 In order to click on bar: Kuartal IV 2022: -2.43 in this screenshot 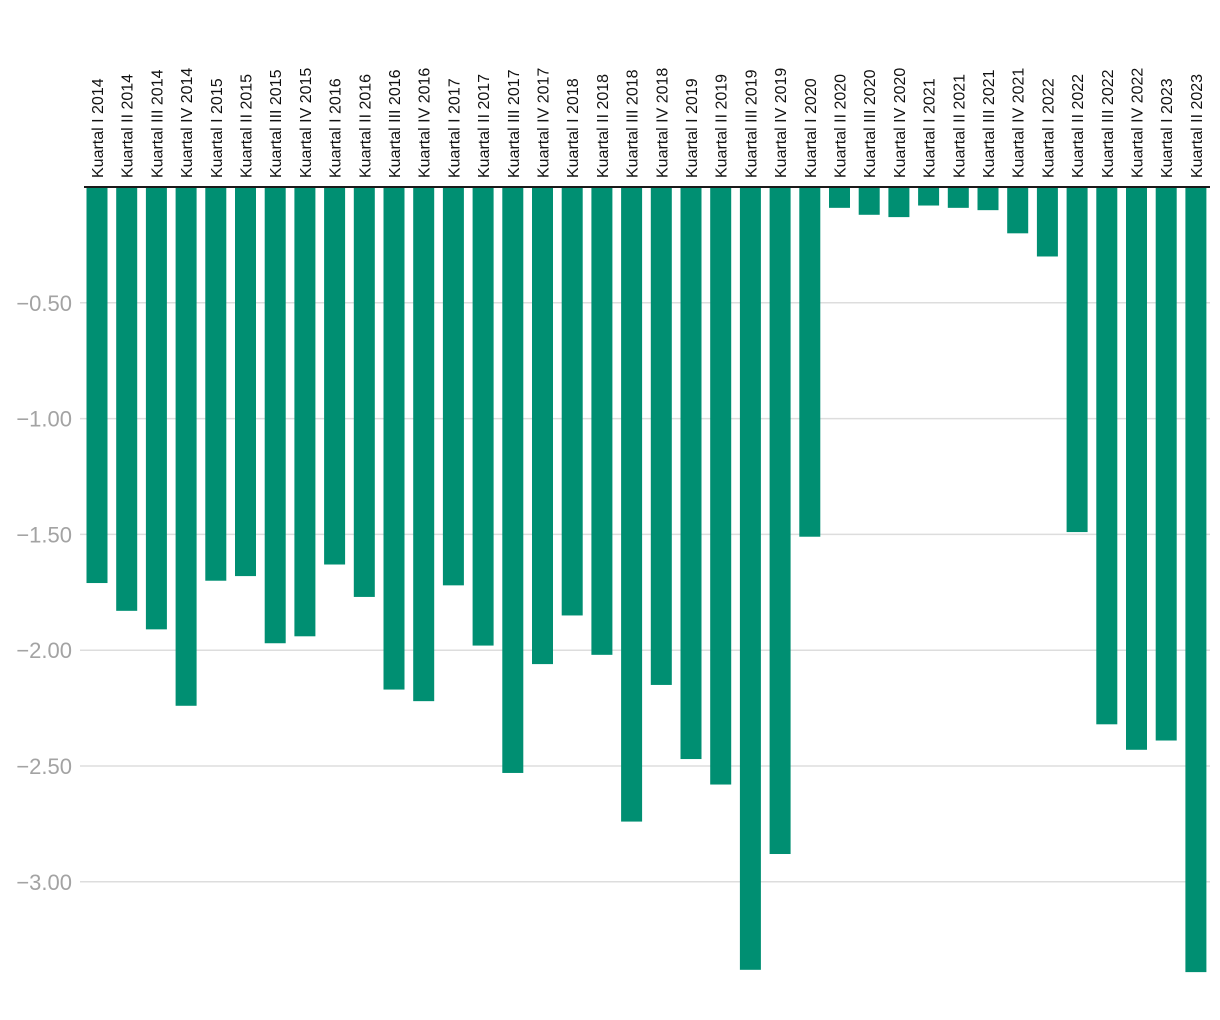, I will do `click(1136, 468)`.